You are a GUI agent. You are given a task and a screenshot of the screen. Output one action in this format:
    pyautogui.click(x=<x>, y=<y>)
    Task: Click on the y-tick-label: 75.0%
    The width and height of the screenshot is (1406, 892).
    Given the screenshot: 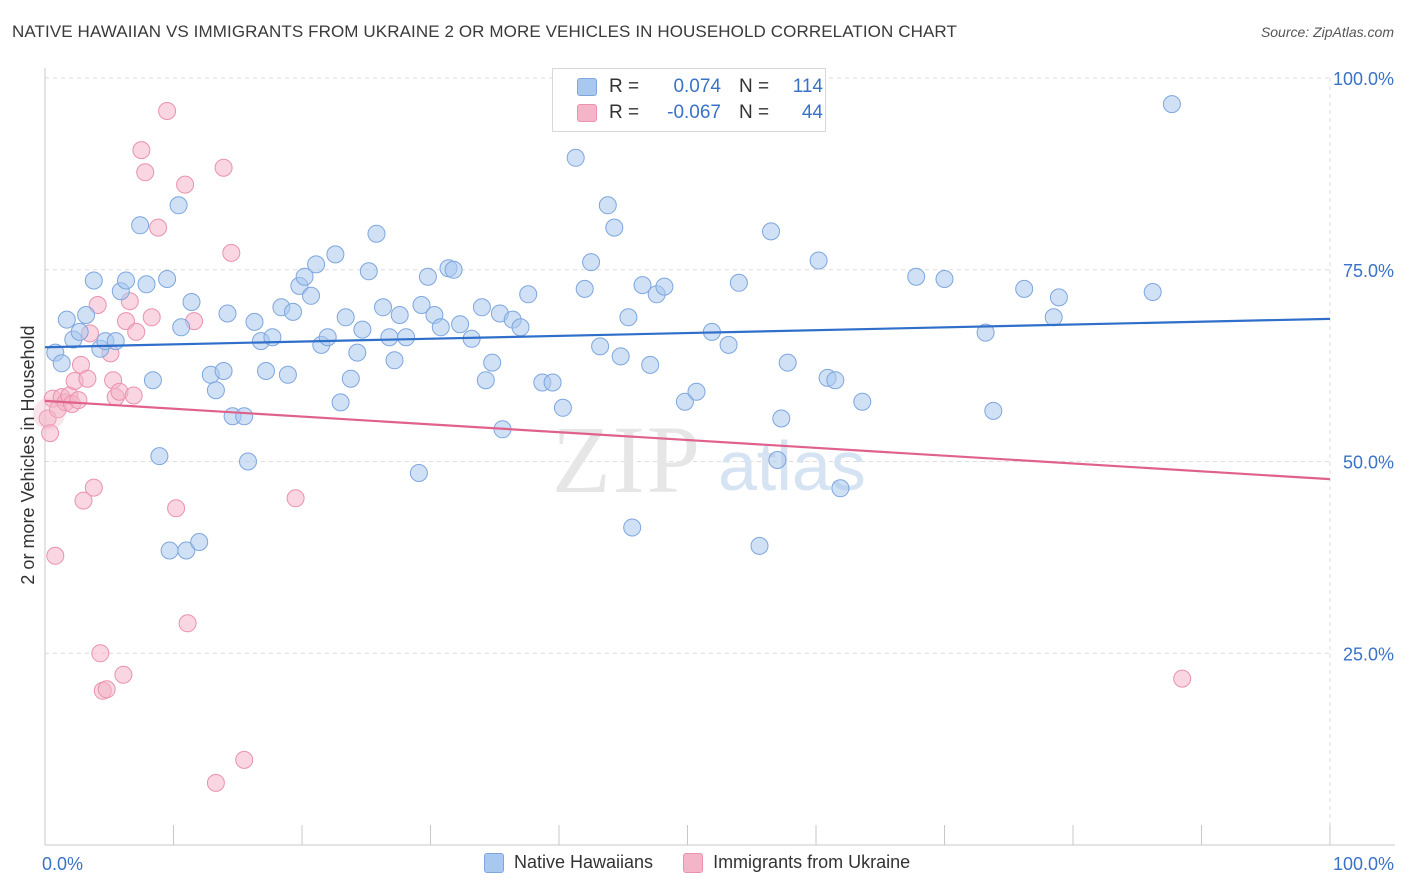 What is the action you would take?
    pyautogui.click(x=1368, y=271)
    